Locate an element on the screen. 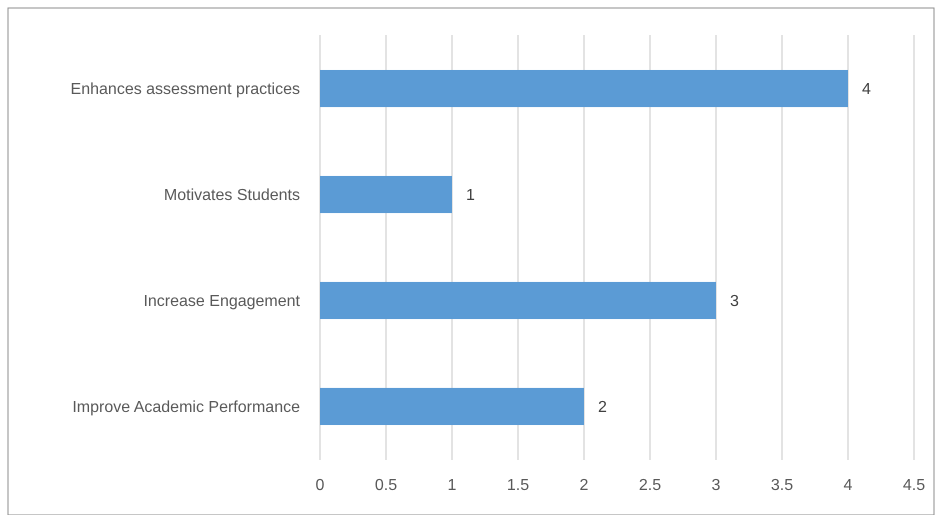 The height and width of the screenshot is (515, 942). x-tick-label: 3 is located at coordinates (716, 485).